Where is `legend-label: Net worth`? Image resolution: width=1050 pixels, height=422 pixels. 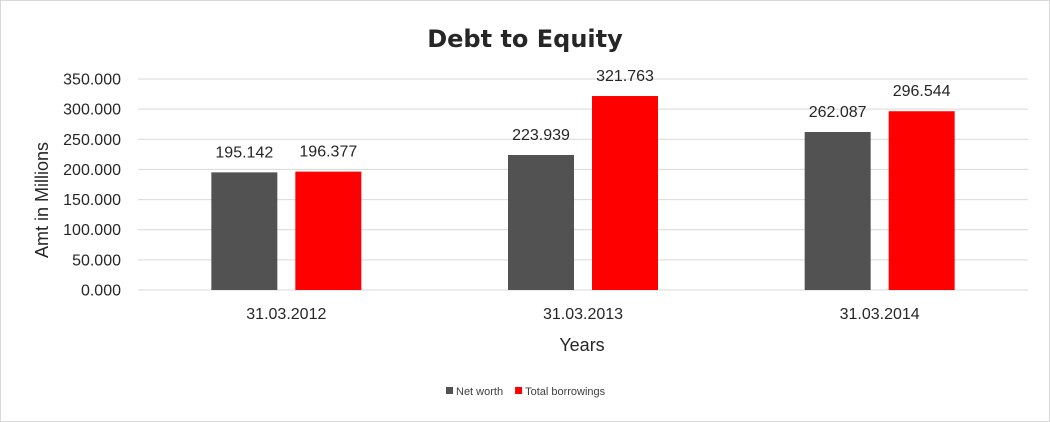 legend-label: Net worth is located at coordinates (479, 392).